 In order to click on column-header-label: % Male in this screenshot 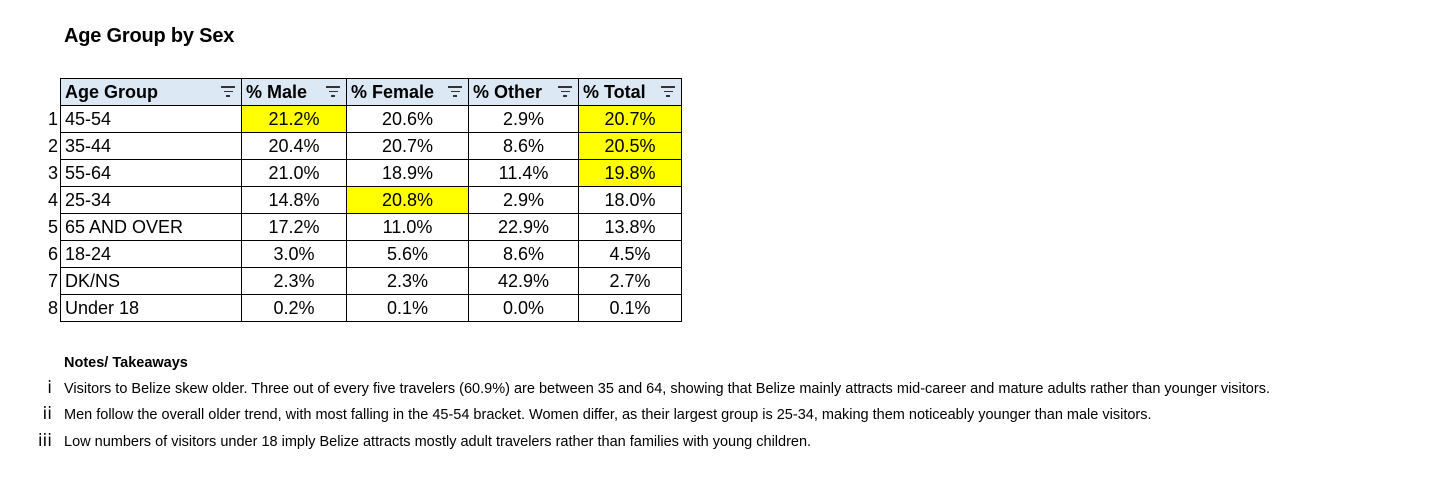, I will do `click(277, 92)`.